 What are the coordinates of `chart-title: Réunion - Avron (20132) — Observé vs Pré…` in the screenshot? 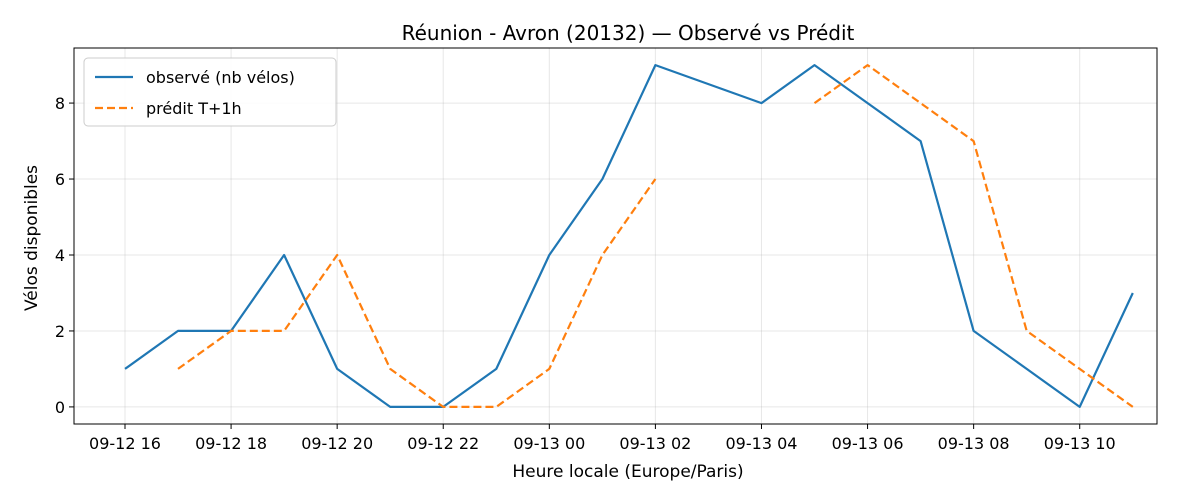 It's located at (628, 33).